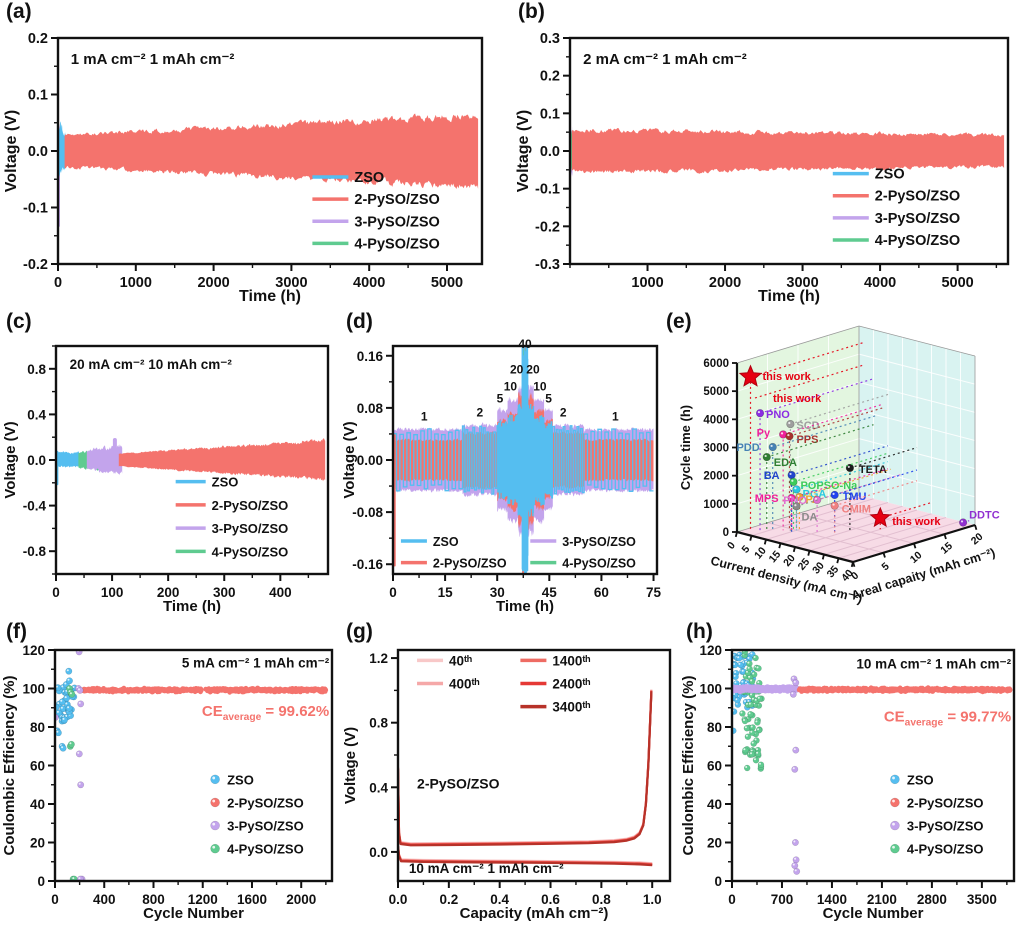 The width and height of the screenshot is (1024, 927). Describe the element at coordinates (550, 114) in the screenshot. I see `y-tick-label: 0.1` at that location.